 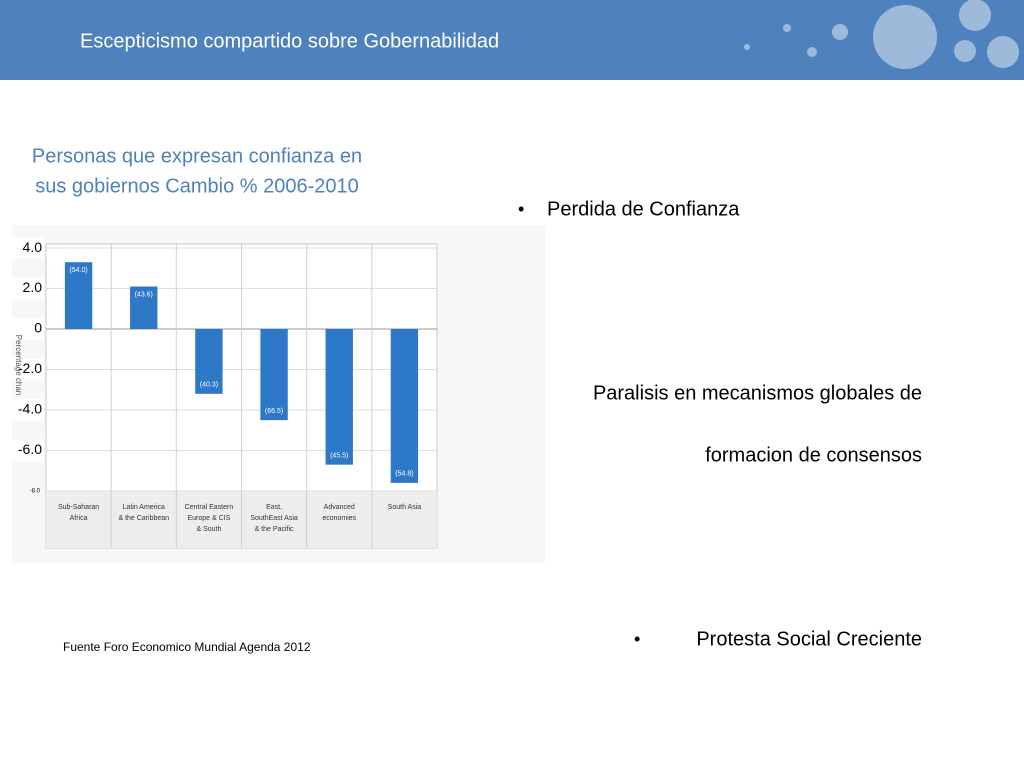 I want to click on x-tick-label: Sub-Saharan, so click(x=78, y=507).